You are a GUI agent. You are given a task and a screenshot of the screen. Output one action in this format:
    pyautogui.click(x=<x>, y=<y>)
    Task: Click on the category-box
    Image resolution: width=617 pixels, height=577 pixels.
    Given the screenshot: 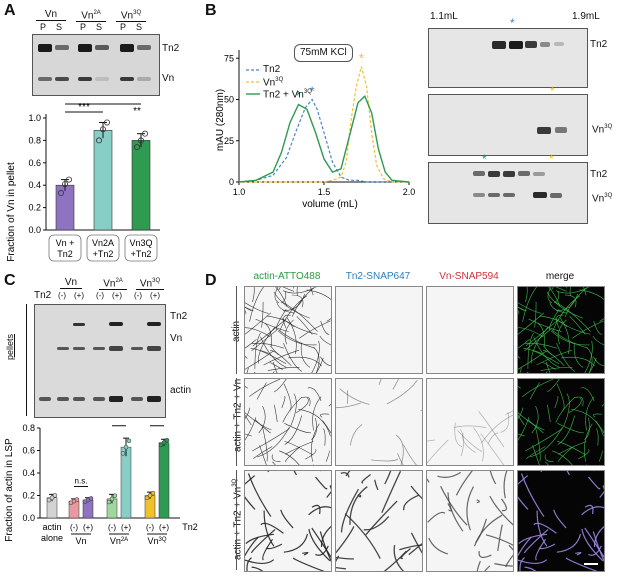 What is the action you would take?
    pyautogui.click(x=141, y=248)
    